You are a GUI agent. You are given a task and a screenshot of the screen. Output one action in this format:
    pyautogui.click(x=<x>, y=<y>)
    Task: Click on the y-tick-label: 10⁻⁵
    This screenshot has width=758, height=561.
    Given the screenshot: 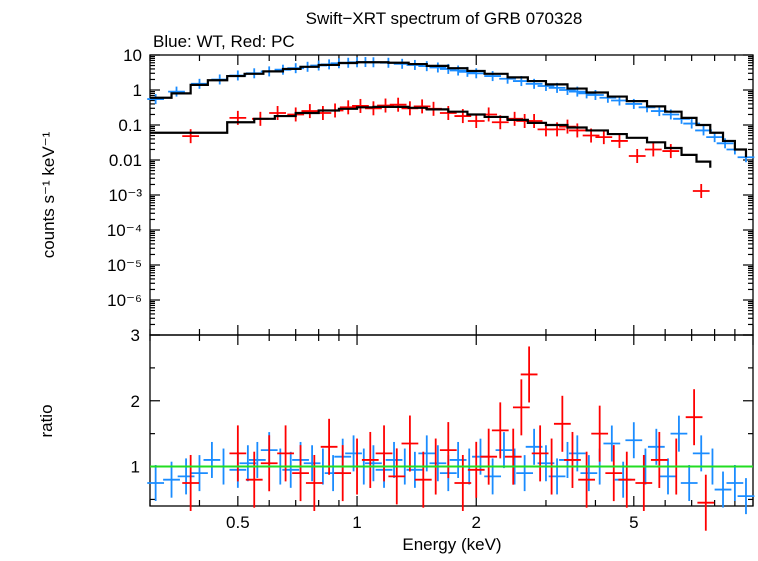 What is the action you would take?
    pyautogui.click(x=124, y=265)
    